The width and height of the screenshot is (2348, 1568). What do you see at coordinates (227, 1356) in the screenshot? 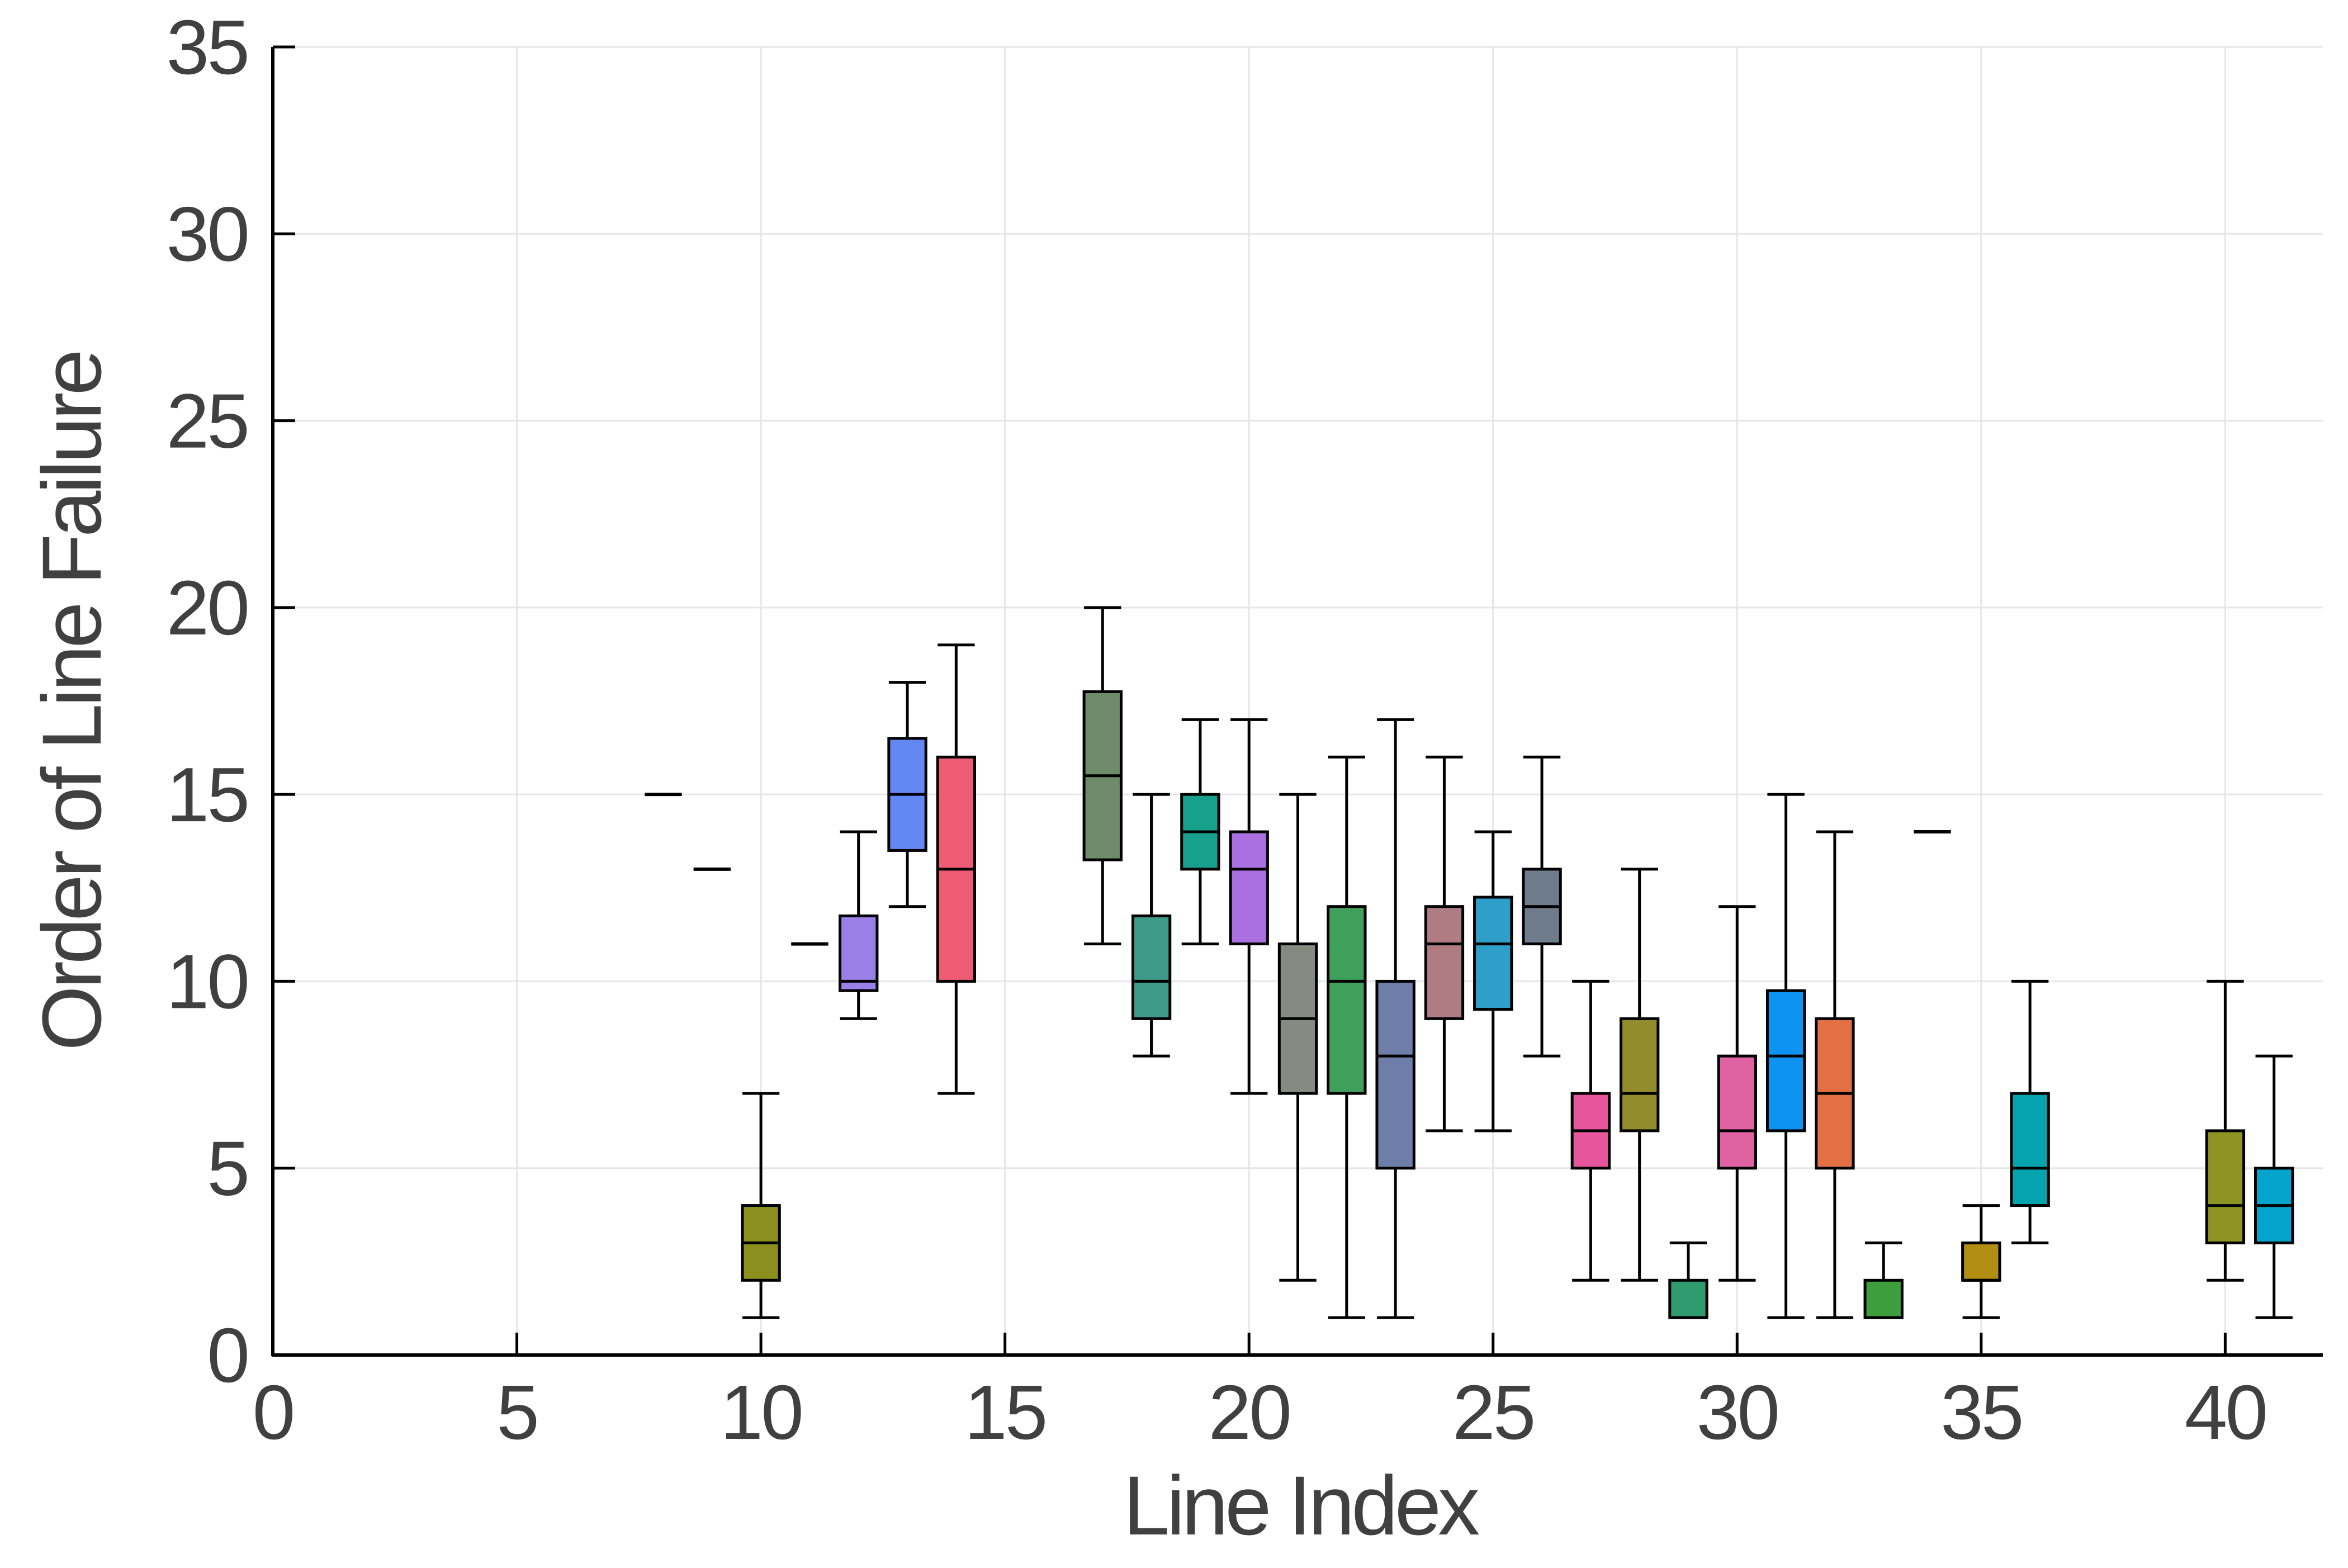
I see `y-tick-label: 0` at bounding box center [227, 1356].